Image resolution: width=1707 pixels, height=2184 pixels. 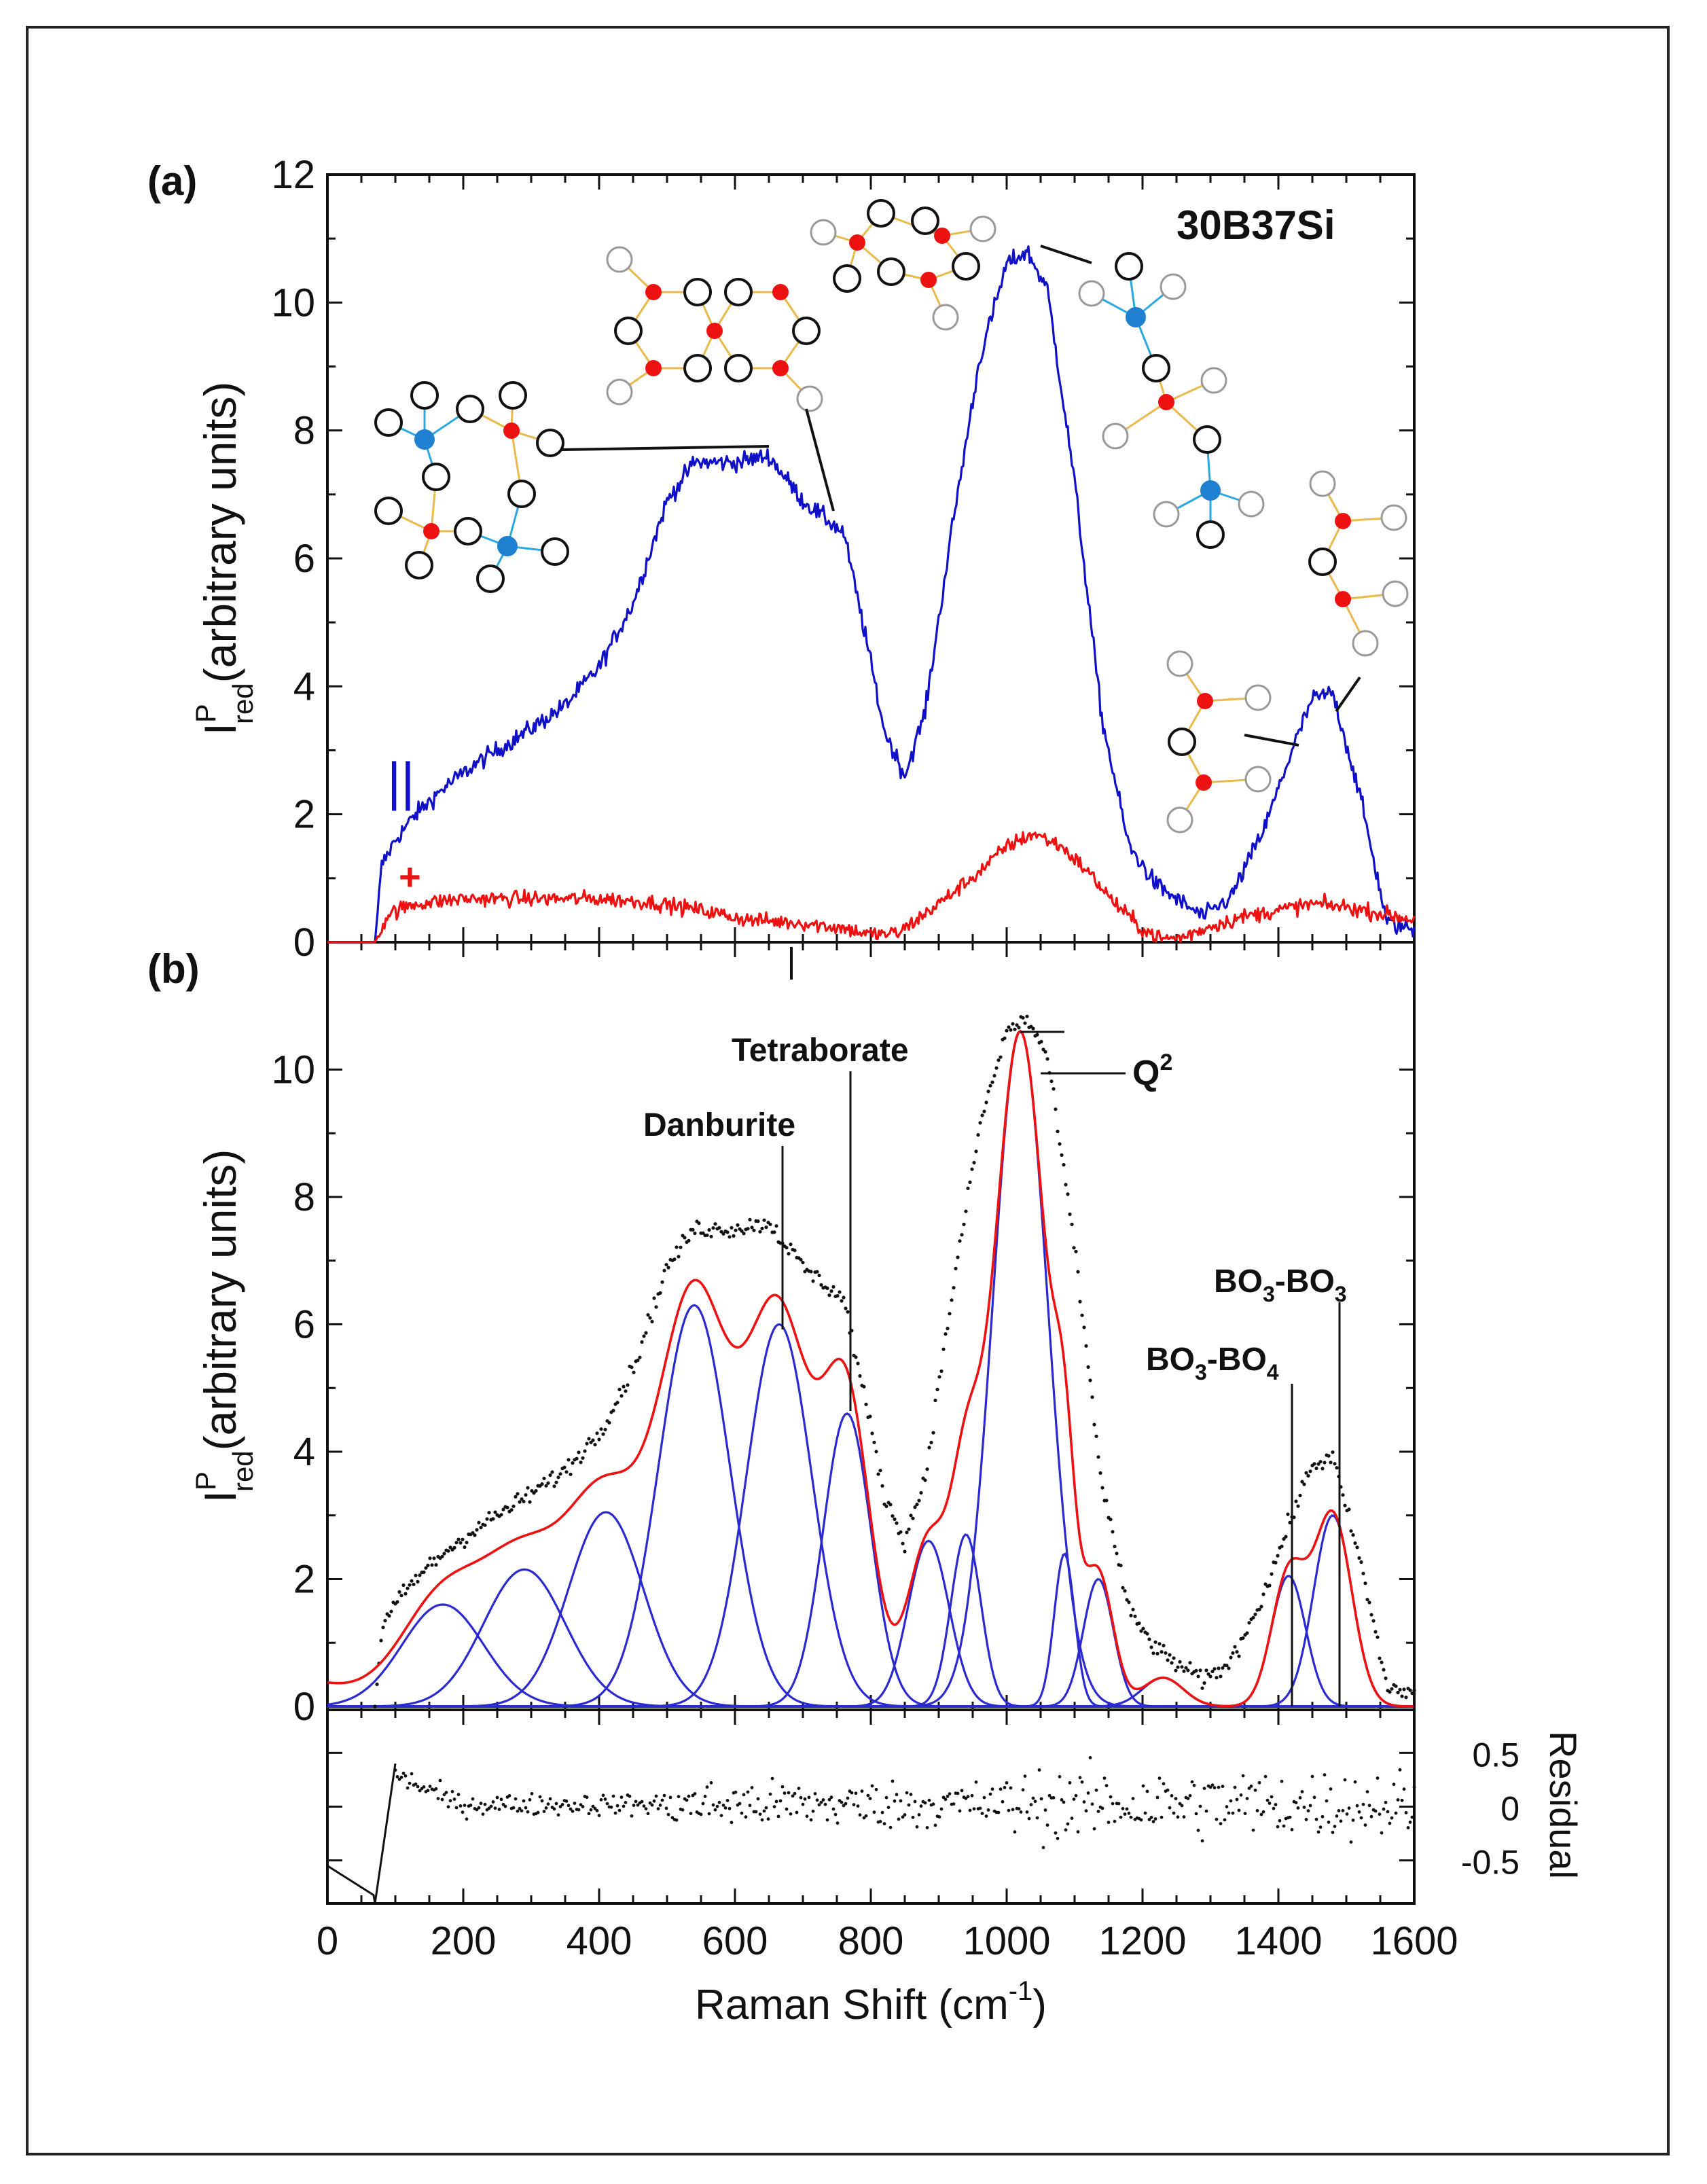 I want to click on bo3-bo3-sub1: 3, so click(x=1269, y=1294).